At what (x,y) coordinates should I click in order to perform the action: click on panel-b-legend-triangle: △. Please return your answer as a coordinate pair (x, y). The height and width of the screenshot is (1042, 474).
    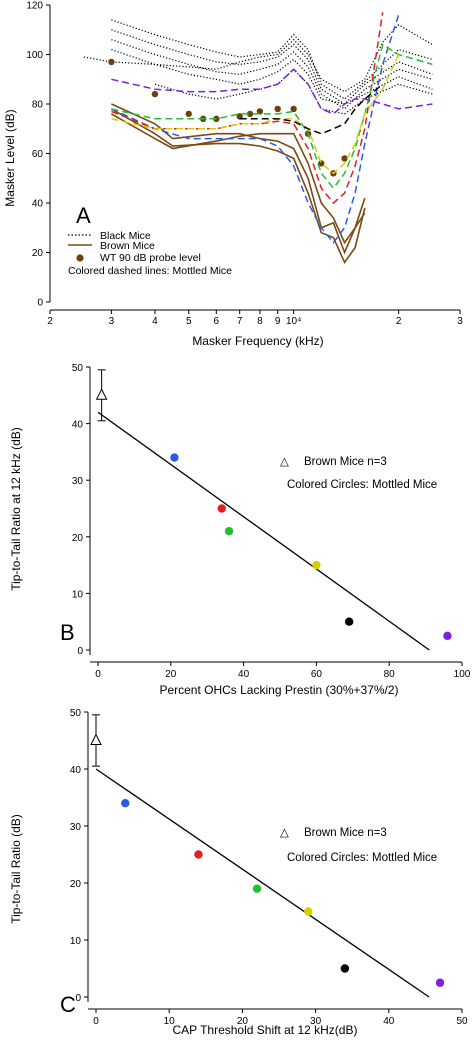
    Looking at the image, I should click on (285, 462).